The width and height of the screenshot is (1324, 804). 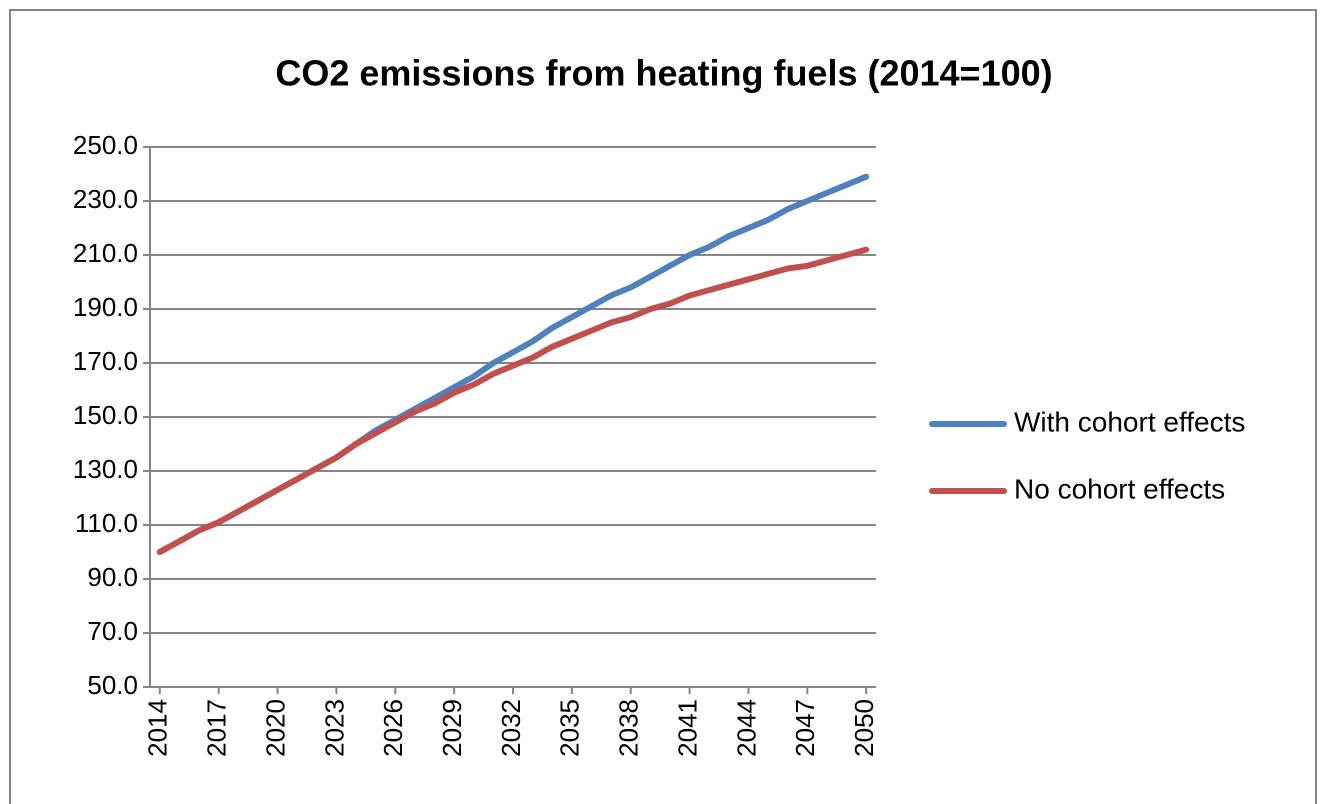 What do you see at coordinates (105, 253) in the screenshot?
I see `y-tick-label: 210.0` at bounding box center [105, 253].